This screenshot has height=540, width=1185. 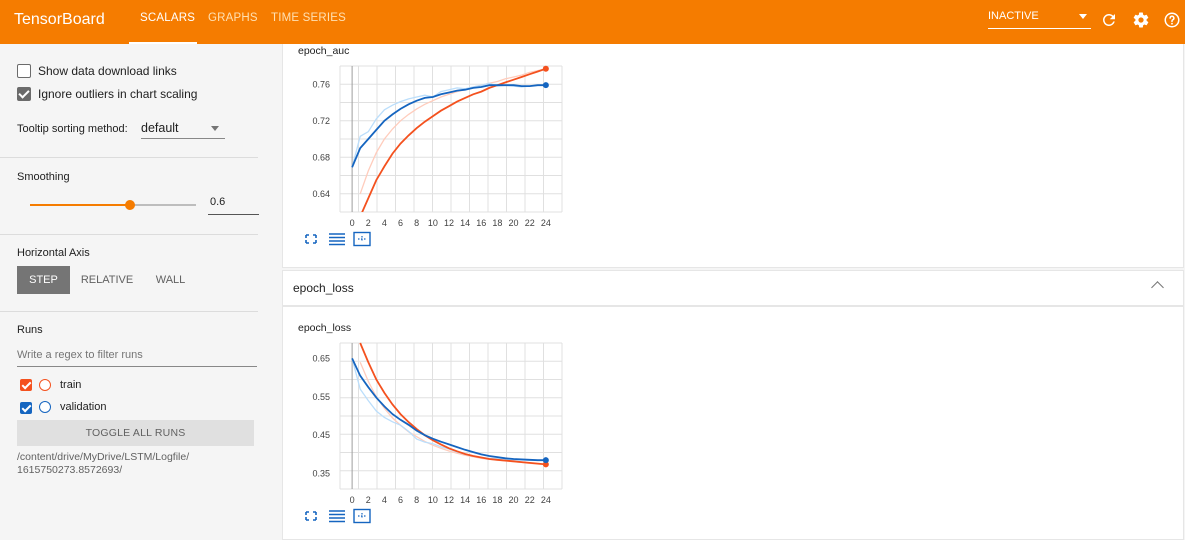 What do you see at coordinates (107, 71) in the screenshot?
I see `show-download-links-label: Show data download links` at bounding box center [107, 71].